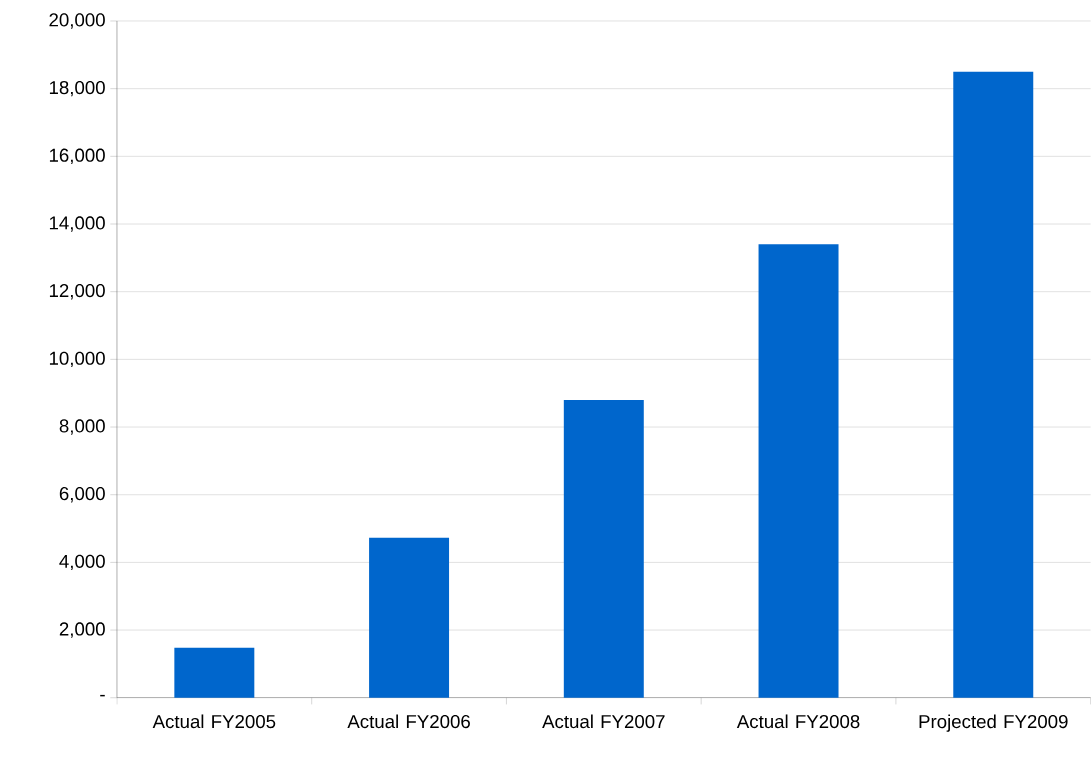  Describe the element at coordinates (102, 696) in the screenshot. I see `y-tick-label: -` at that location.